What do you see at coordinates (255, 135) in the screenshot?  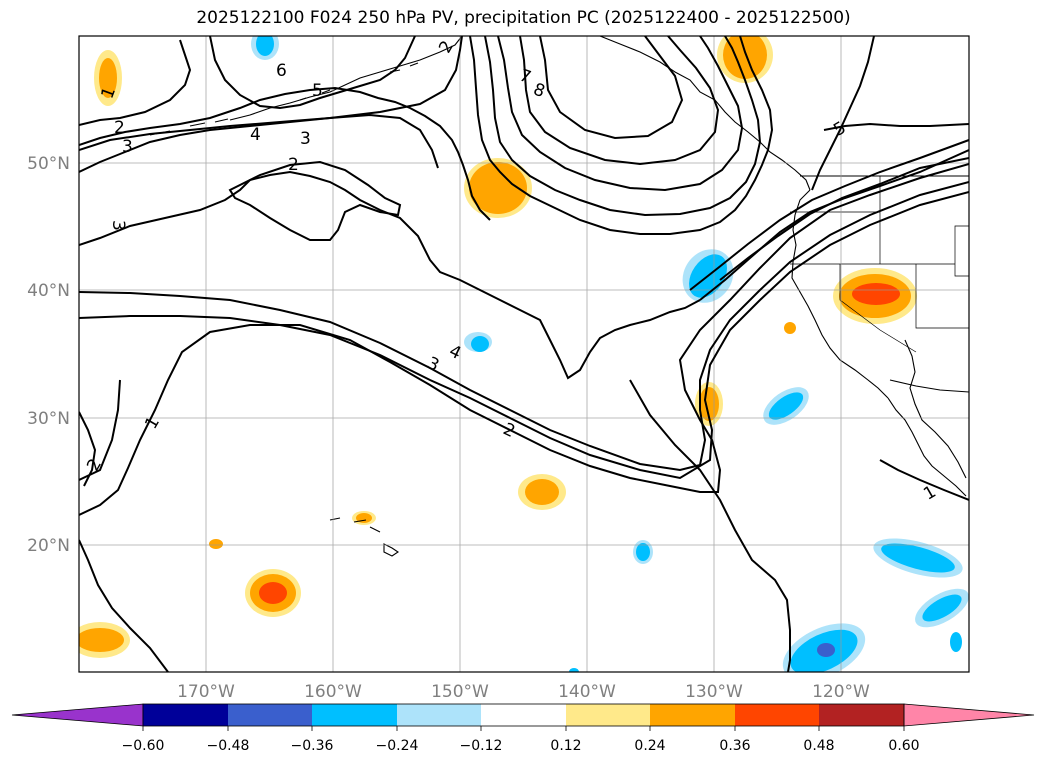 I see `pv-label: 4` at bounding box center [255, 135].